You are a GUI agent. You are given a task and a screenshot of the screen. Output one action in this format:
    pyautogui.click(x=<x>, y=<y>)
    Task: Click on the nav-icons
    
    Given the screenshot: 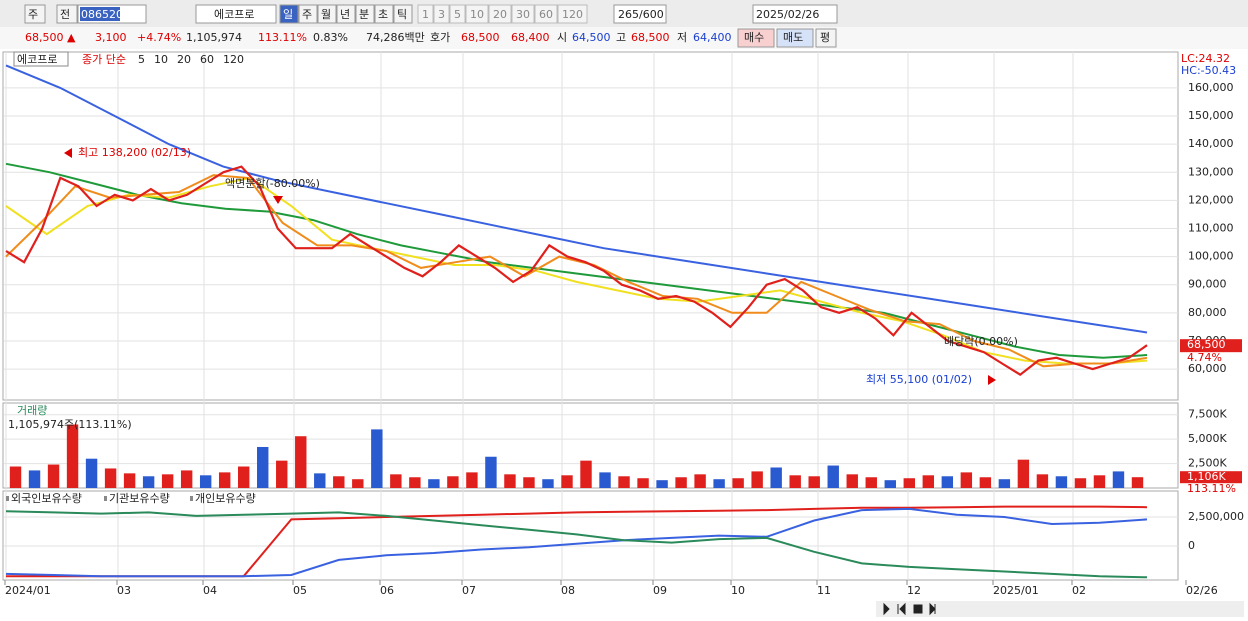 What is the action you would take?
    pyautogui.click(x=909, y=609)
    